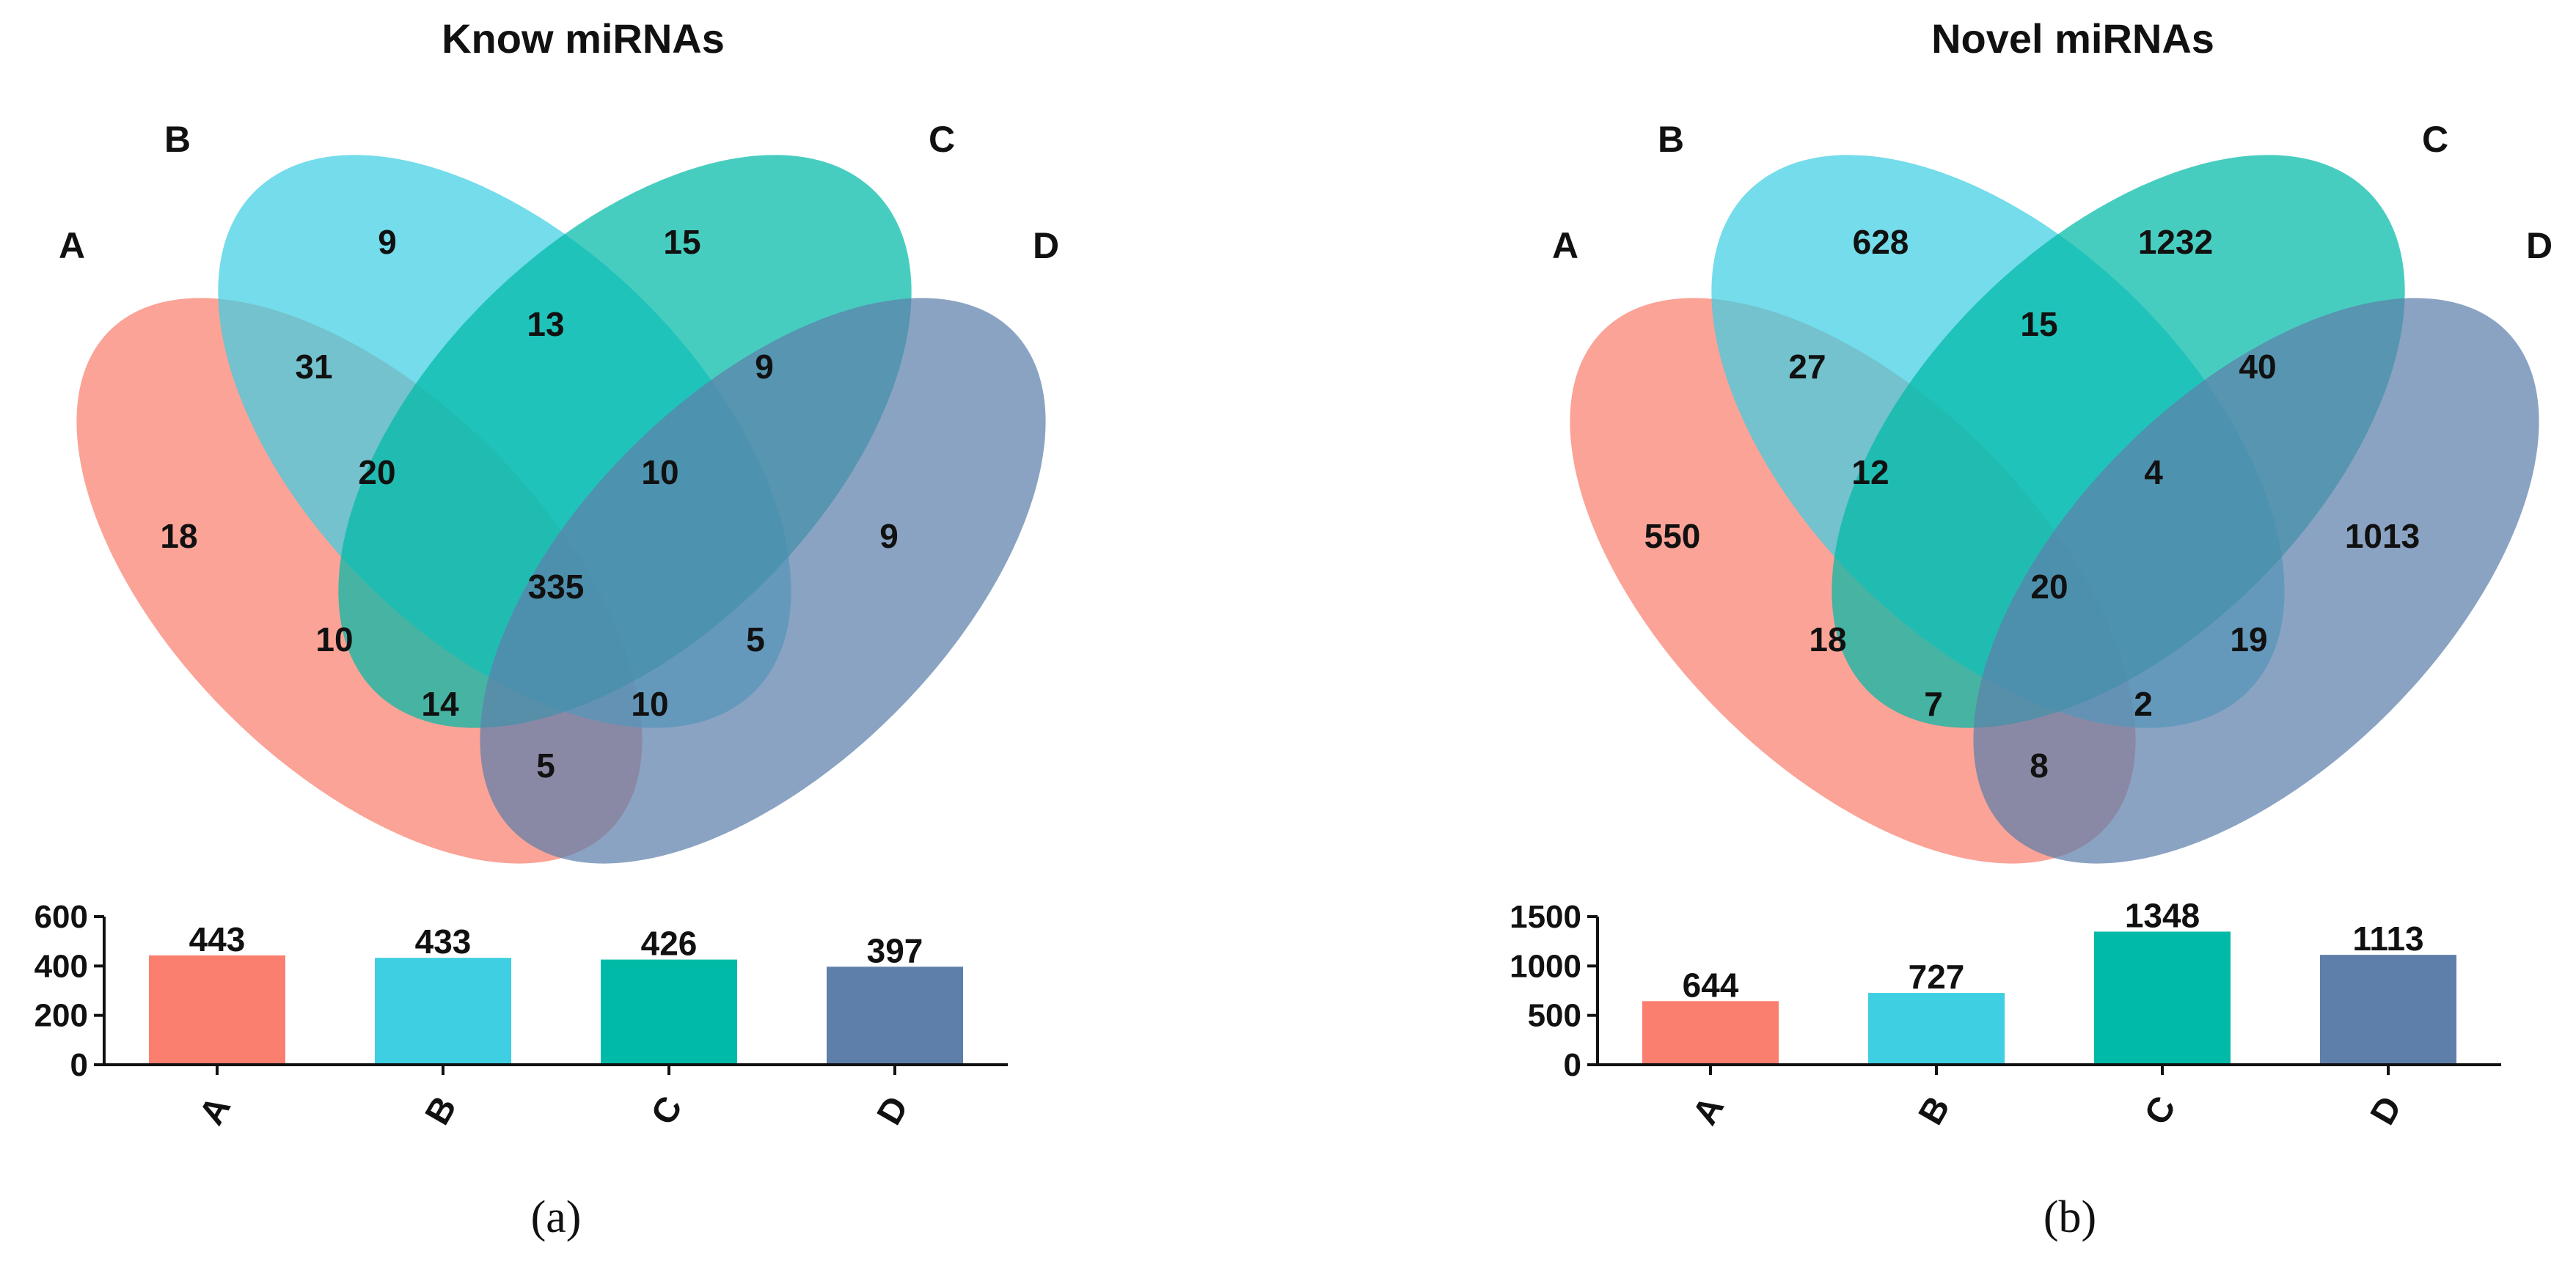 The width and height of the screenshot is (2576, 1262). I want to click on venn-region-bd: 19, so click(2248, 639).